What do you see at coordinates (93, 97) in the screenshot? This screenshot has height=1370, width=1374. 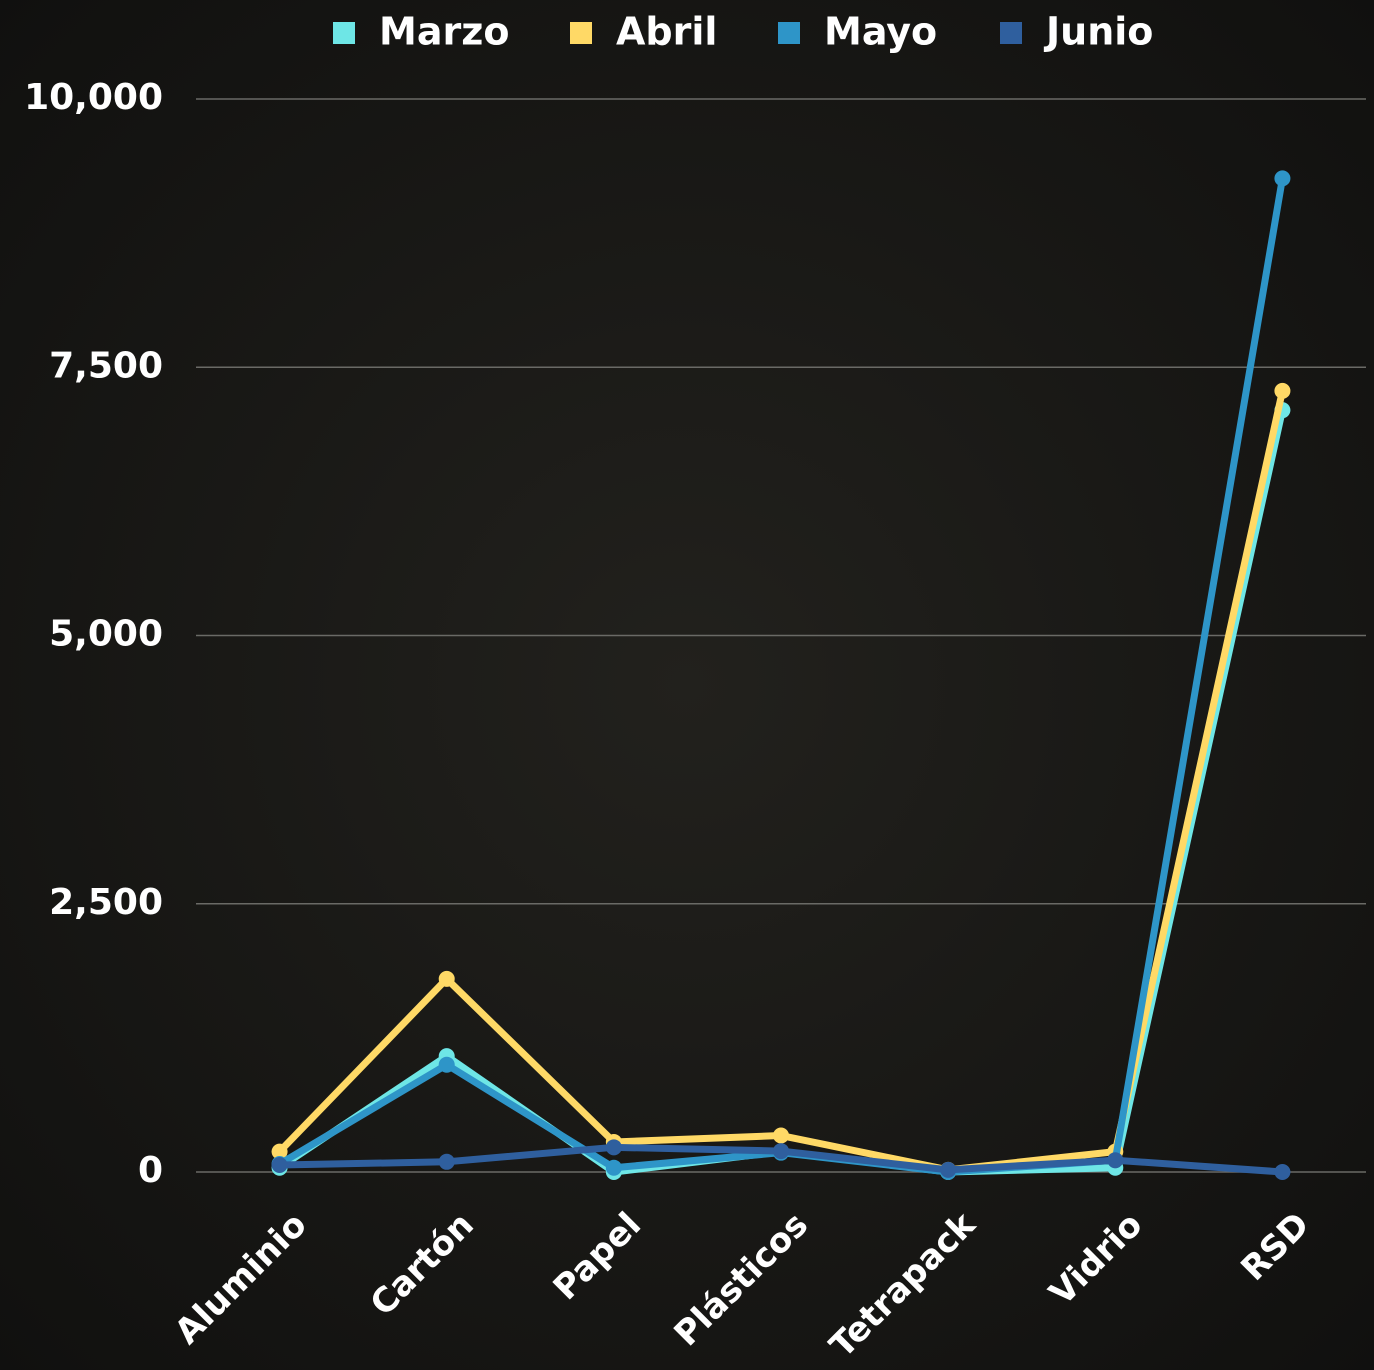 I see `y-tick-label: 10,000` at bounding box center [93, 97].